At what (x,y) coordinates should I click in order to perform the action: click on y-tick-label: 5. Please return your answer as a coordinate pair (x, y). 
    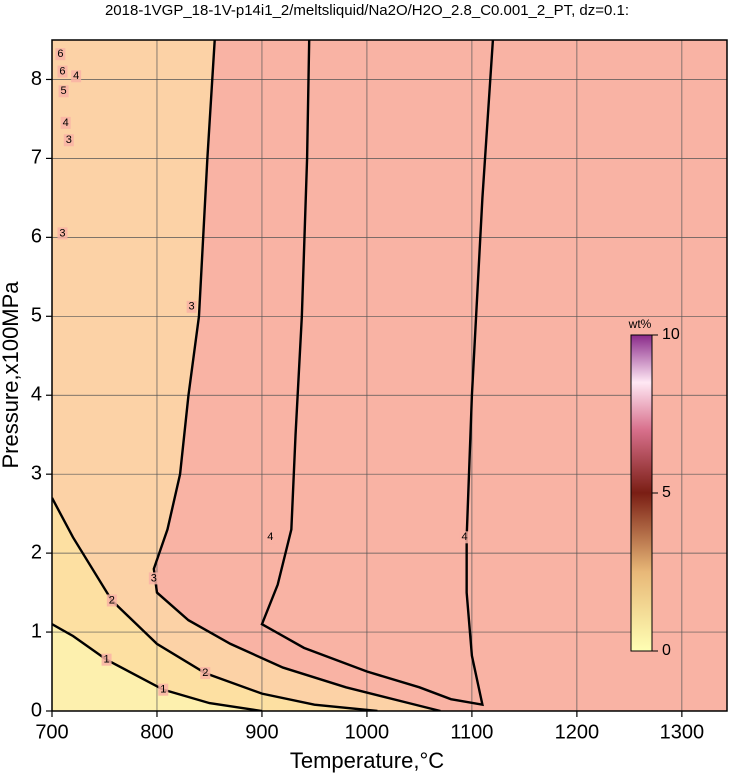
    Looking at the image, I should click on (36, 316).